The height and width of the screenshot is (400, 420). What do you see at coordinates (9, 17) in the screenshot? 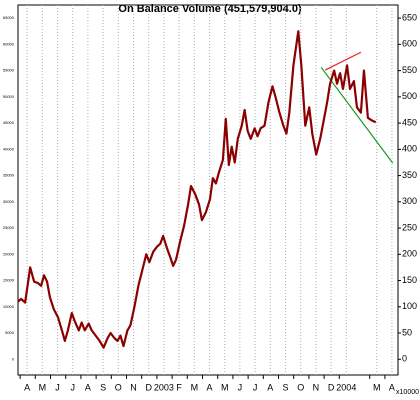
I see `y2-tick-label: 65000` at bounding box center [9, 17].